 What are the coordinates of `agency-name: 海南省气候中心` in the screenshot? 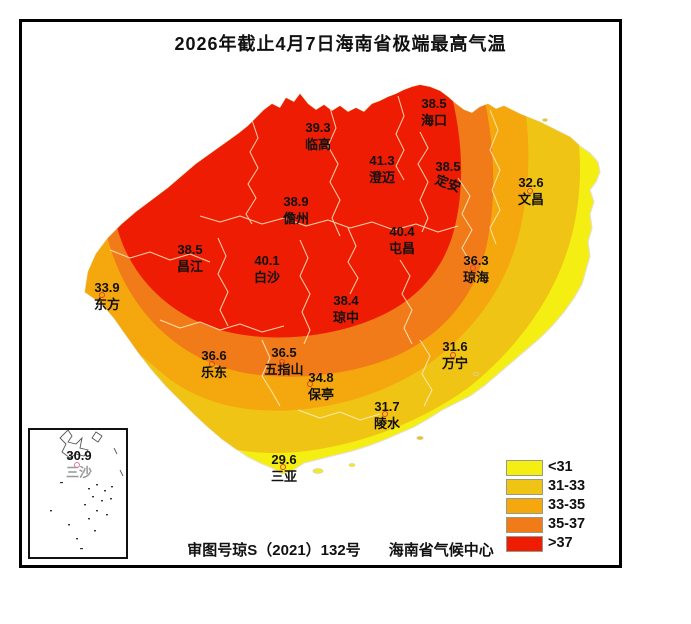 It's located at (441, 550).